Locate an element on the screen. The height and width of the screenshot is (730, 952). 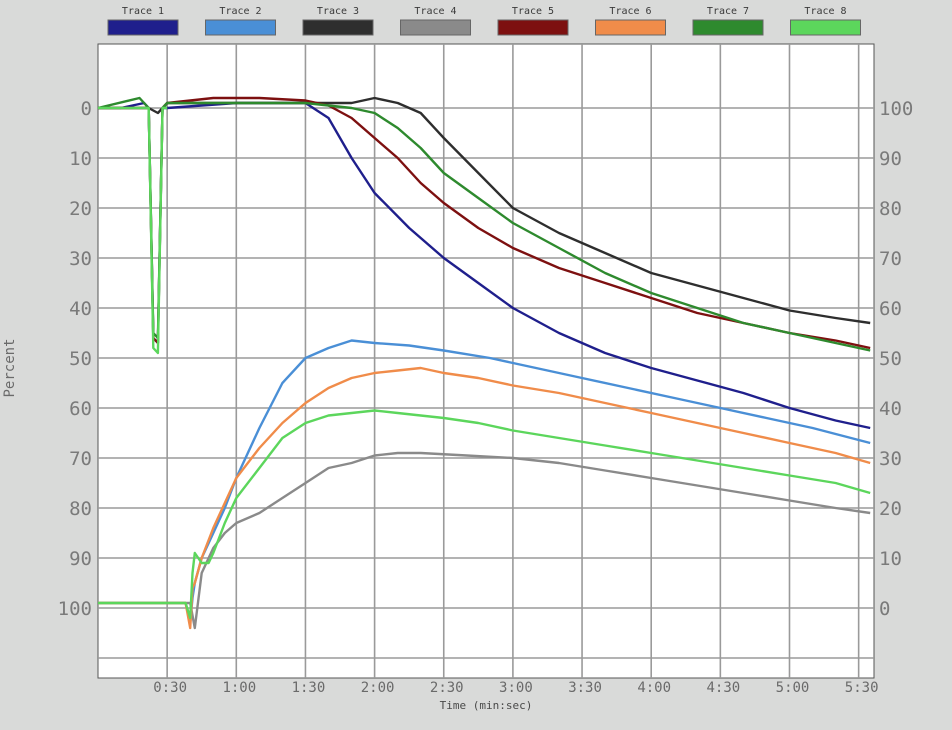
x-tick-label: 3:00 is located at coordinates (516, 688).